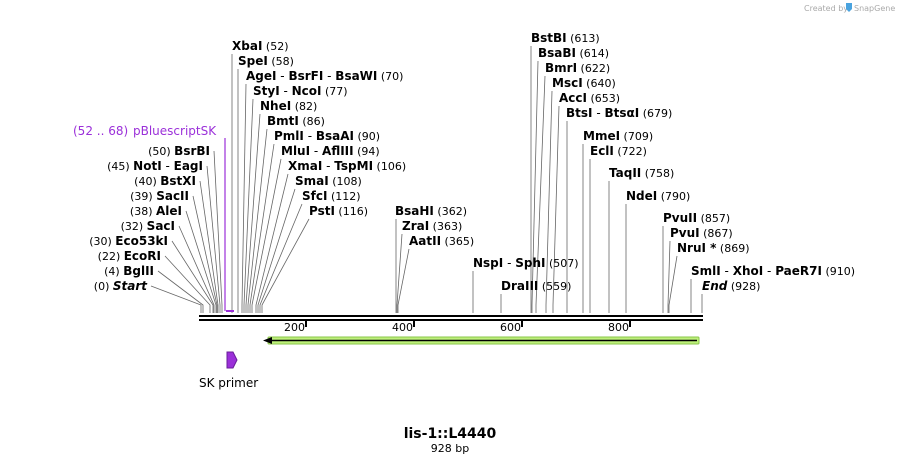  Describe the element at coordinates (179, 151) in the screenshot. I see `enzyme-label-12: (50) BsrBI` at that location.